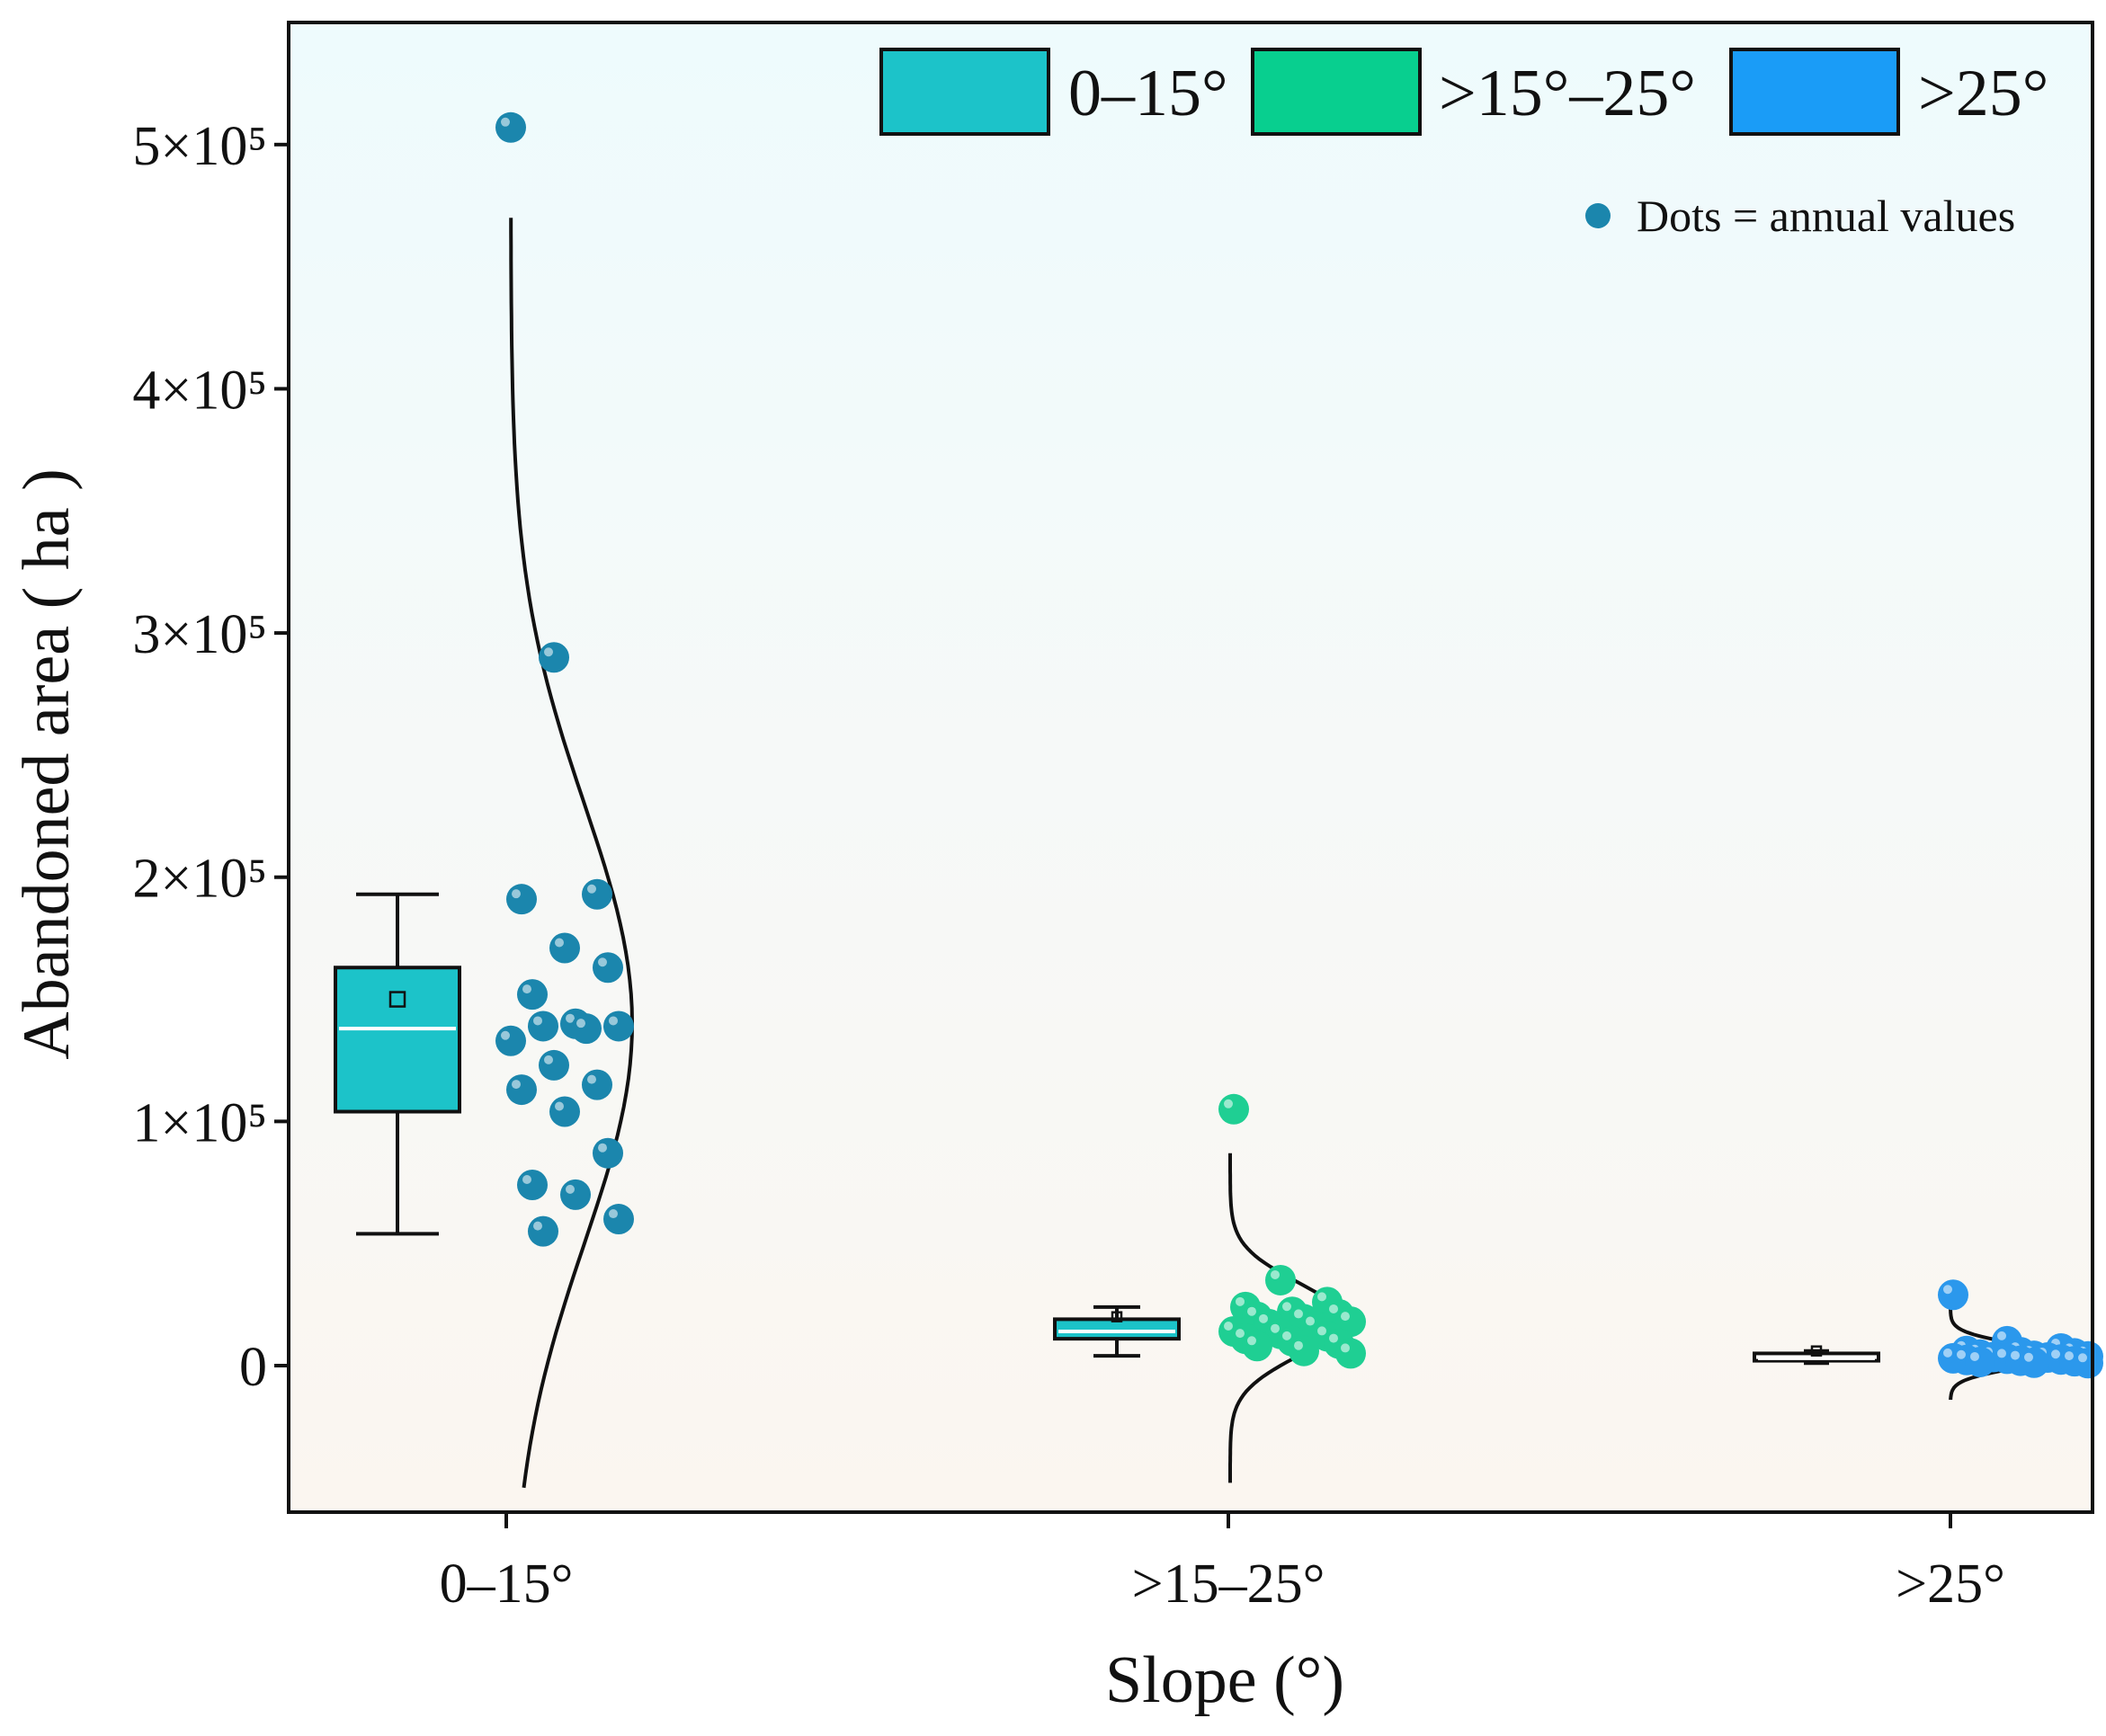  Describe the element at coordinates (253, 1367) in the screenshot. I see `y-tick-label: 0` at that location.